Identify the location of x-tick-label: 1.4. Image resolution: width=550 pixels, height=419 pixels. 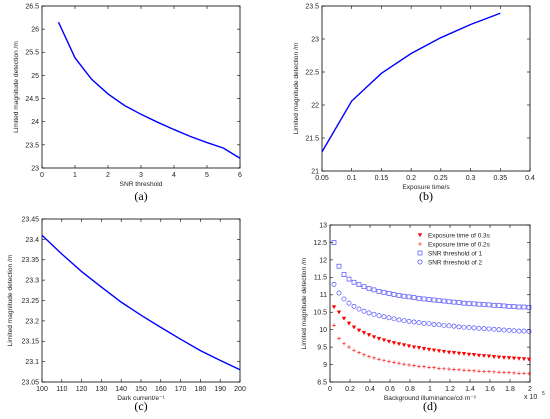
(470, 389).